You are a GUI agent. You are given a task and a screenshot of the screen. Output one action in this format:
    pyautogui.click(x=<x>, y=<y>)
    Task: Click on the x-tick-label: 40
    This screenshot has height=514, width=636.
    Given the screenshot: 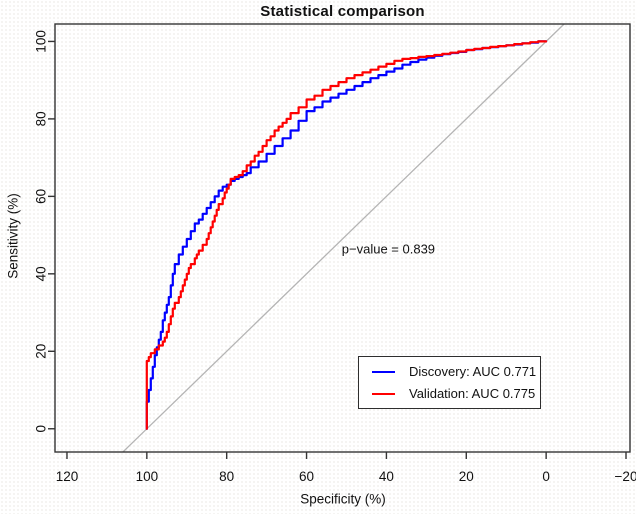 What is the action you would take?
    pyautogui.click(x=386, y=476)
    